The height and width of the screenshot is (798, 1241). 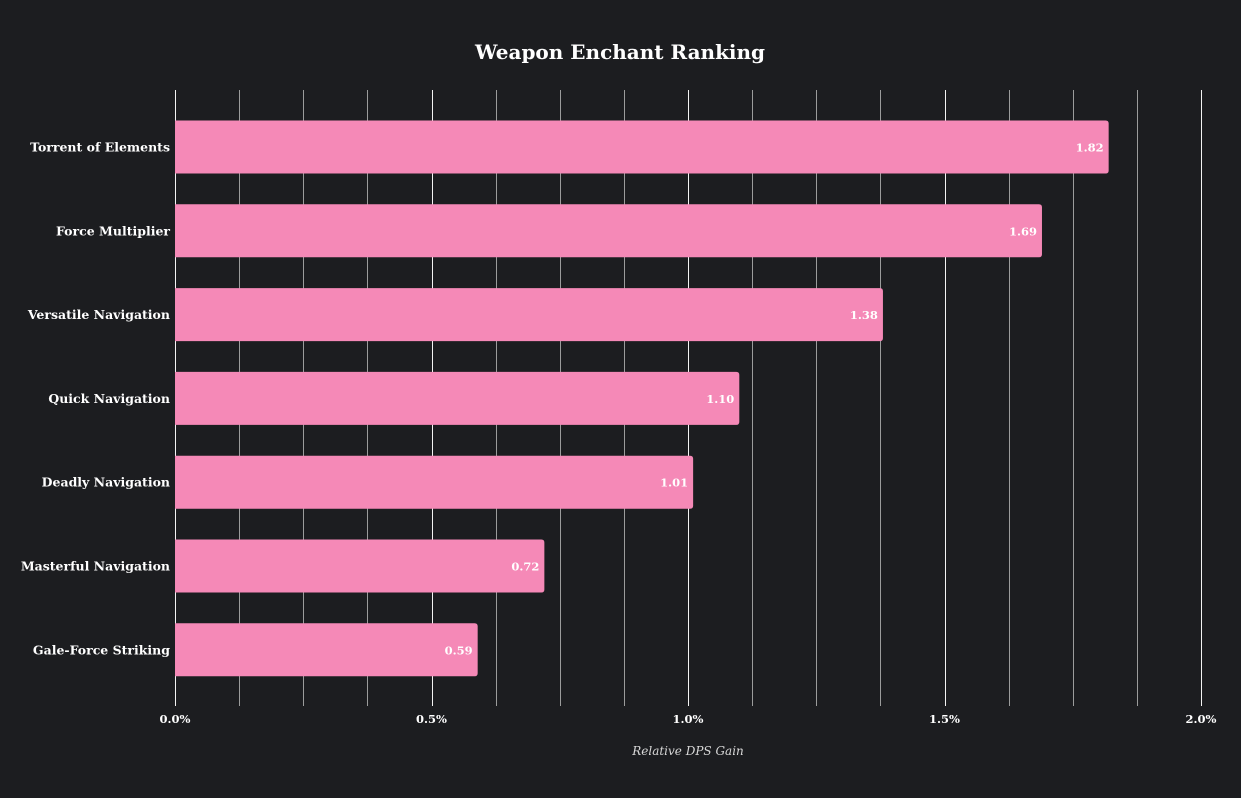 What do you see at coordinates (98, 314) in the screenshot?
I see `category-label: Versatile Navigation` at bounding box center [98, 314].